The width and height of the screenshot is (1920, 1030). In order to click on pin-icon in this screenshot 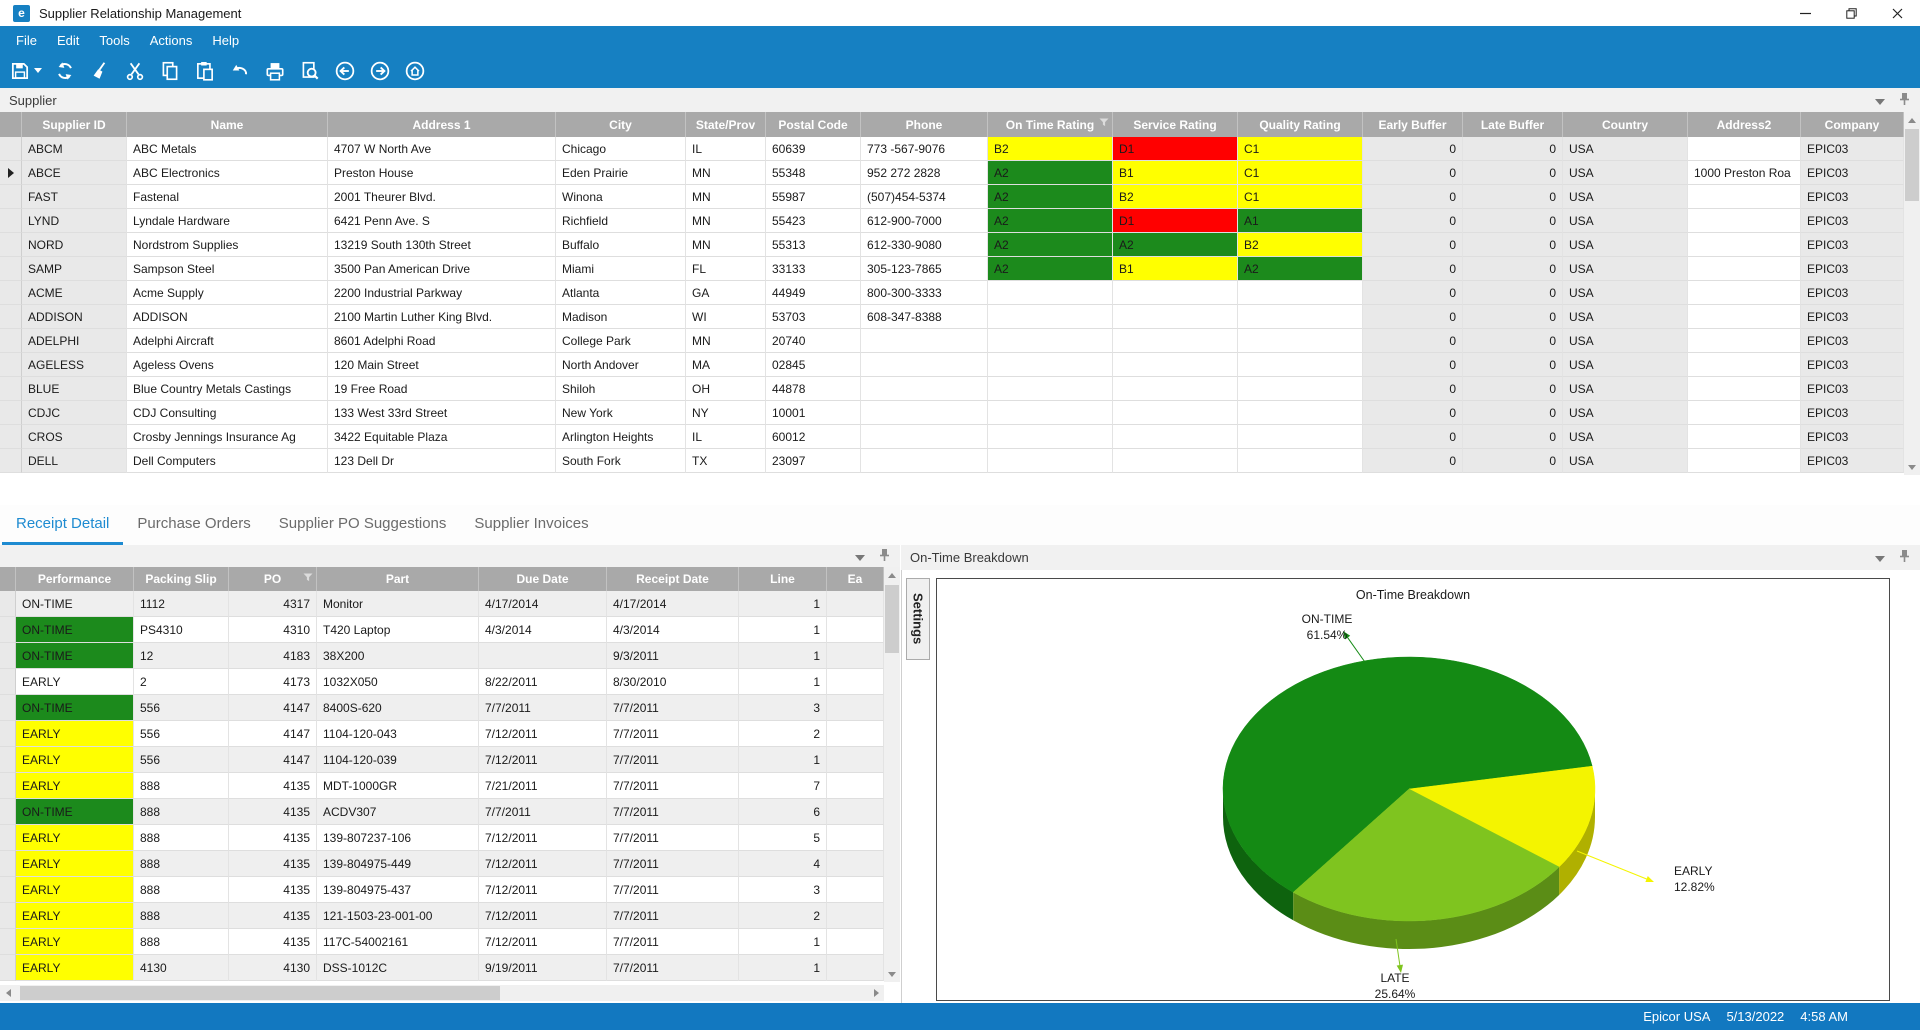, I will do `click(1904, 557)`.